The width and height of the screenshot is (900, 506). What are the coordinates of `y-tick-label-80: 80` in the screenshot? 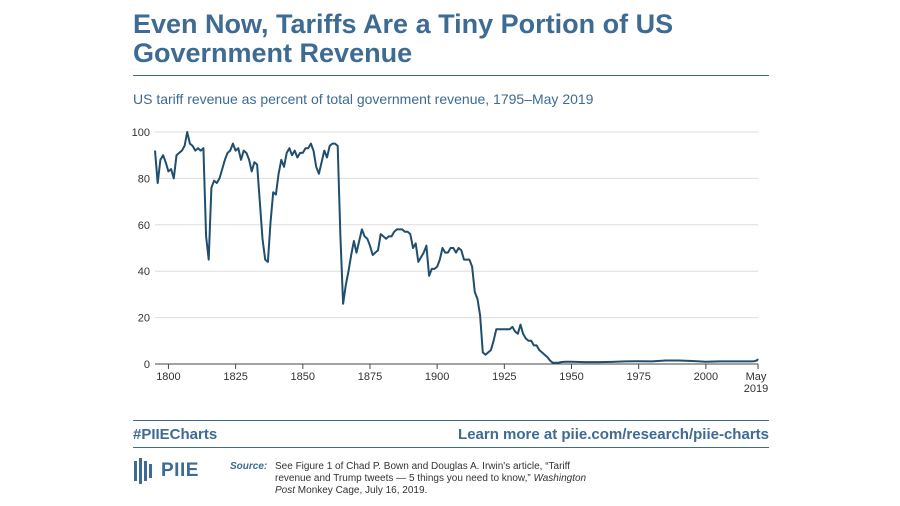 It's located at (144, 179).